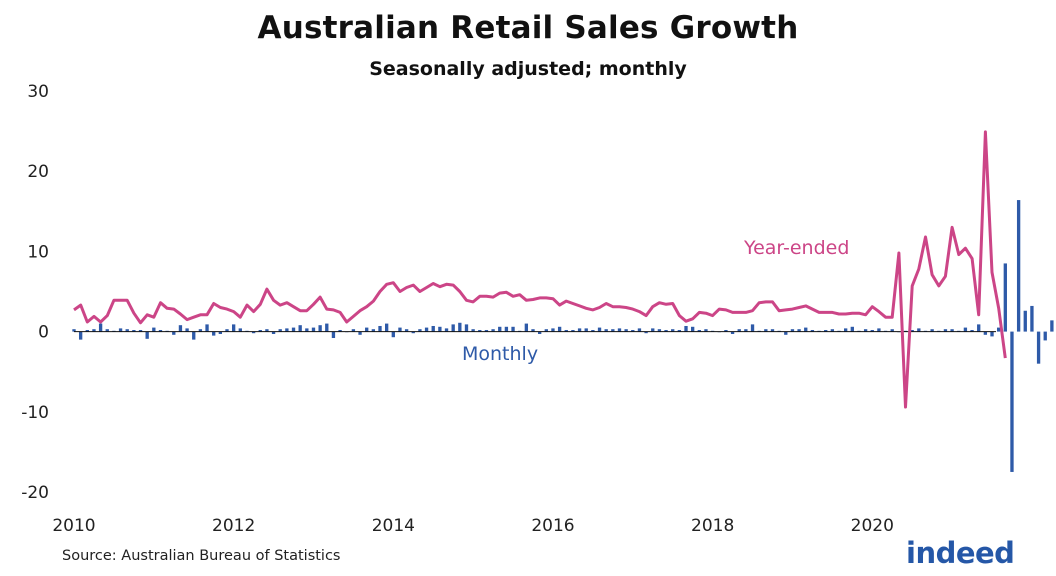  What do you see at coordinates (960, 553) in the screenshot?
I see `indeed-logo: indeed` at bounding box center [960, 553].